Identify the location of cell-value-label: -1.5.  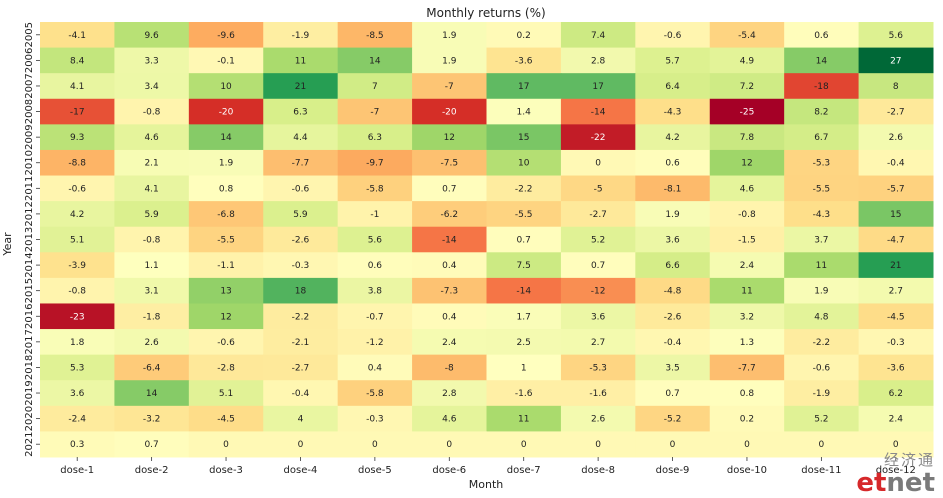
(747, 241).